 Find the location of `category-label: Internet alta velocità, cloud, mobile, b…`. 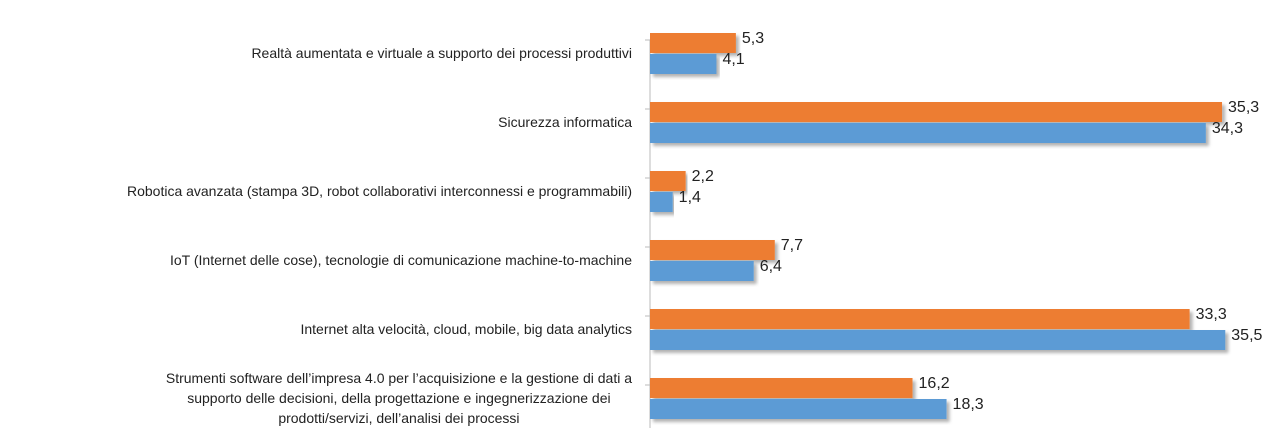

category-label: Internet alta velocità, cloud, mobile, b… is located at coordinates (466, 329).